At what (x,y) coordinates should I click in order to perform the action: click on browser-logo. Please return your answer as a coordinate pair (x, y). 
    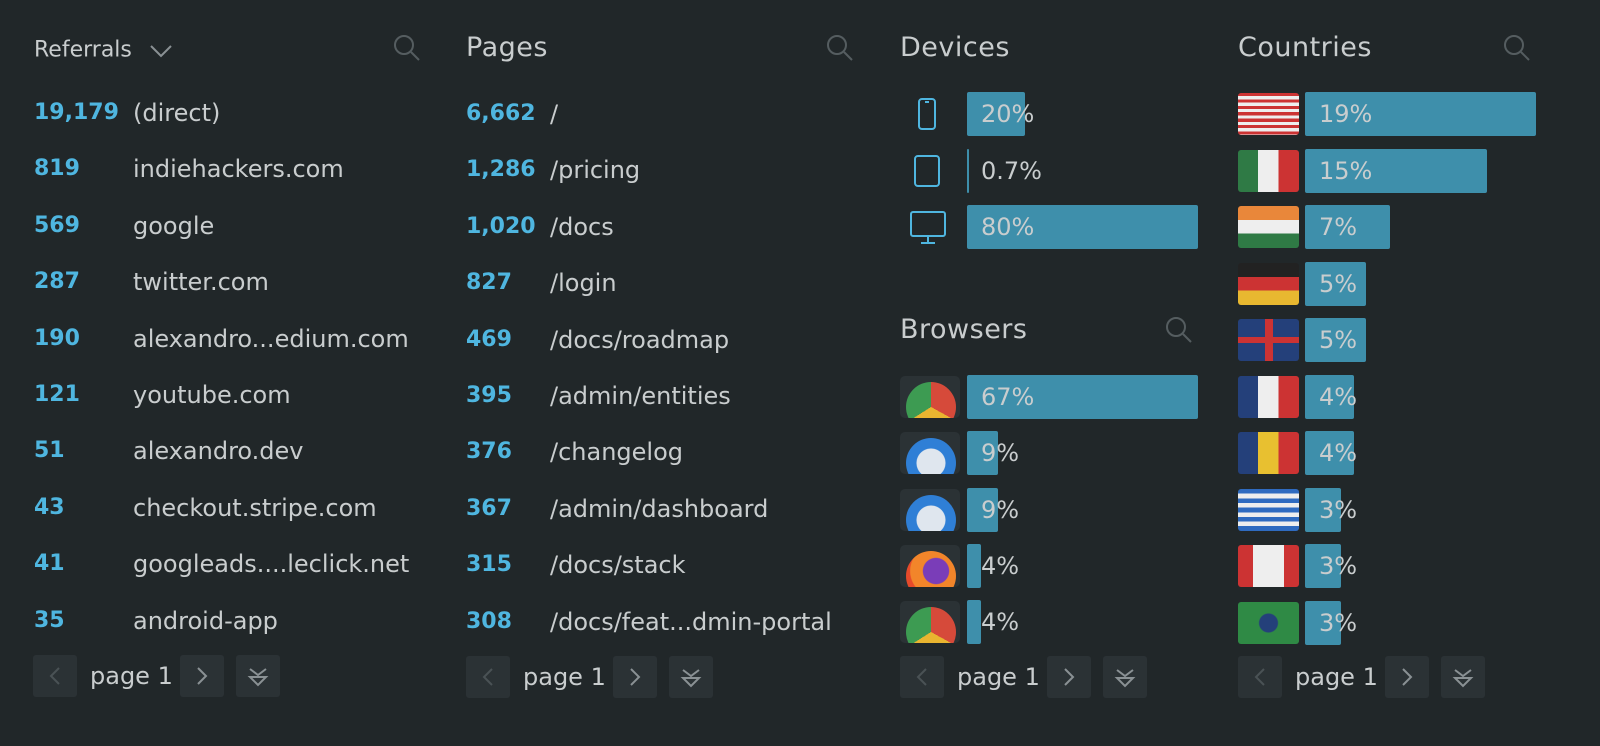
    Looking at the image, I should click on (931, 456).